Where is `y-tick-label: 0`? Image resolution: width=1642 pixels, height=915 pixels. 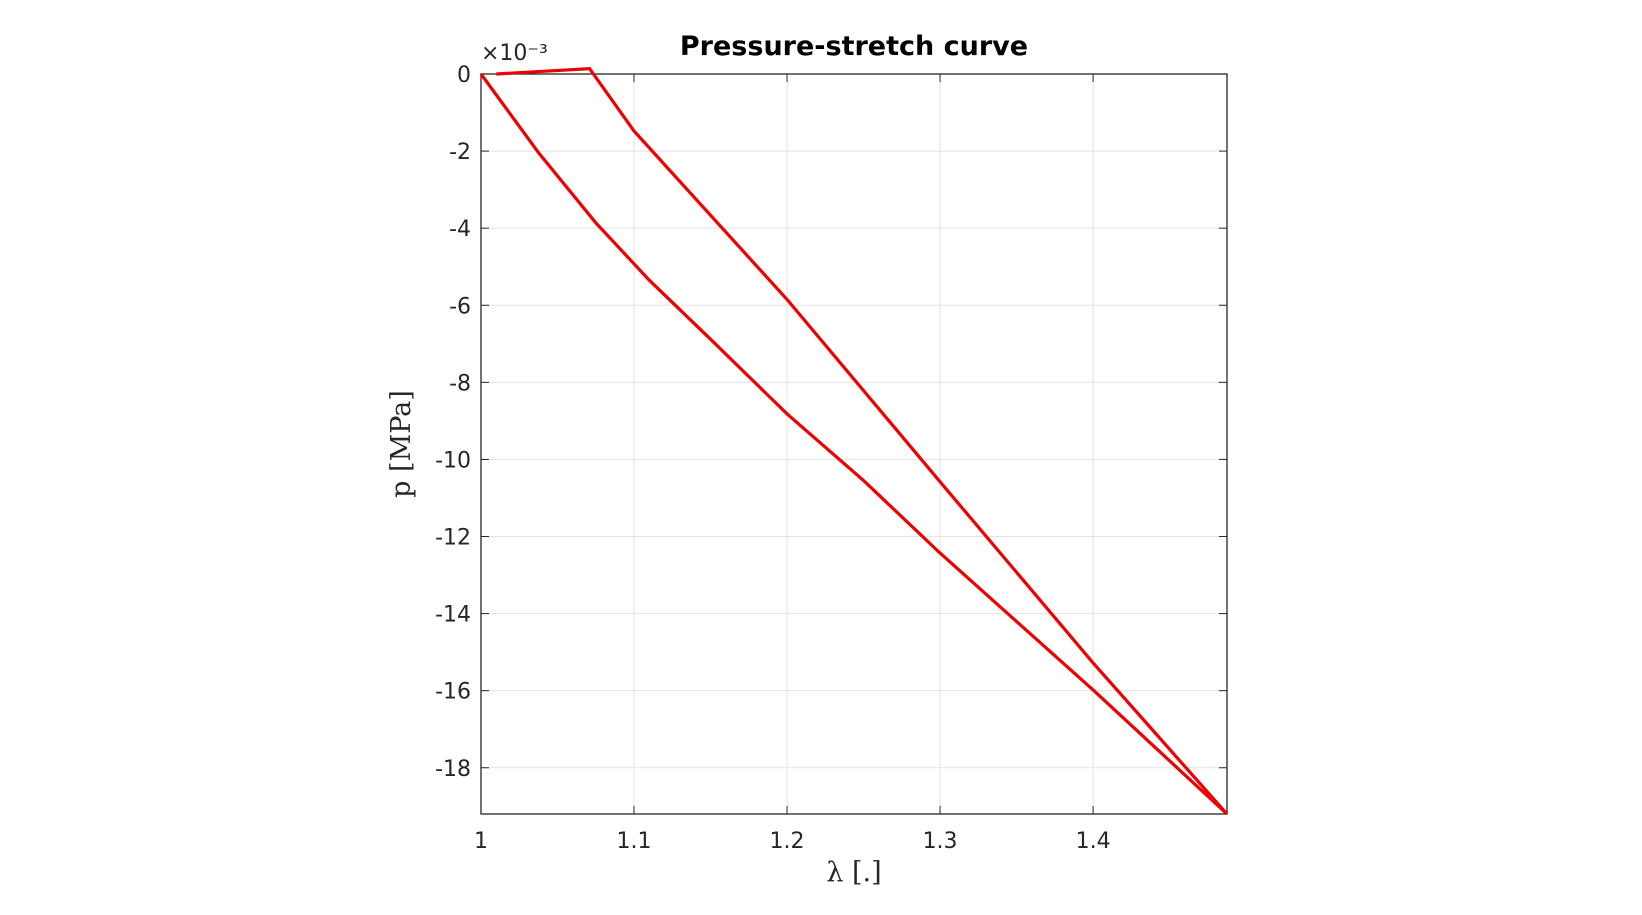
y-tick-label: 0 is located at coordinates (464, 75).